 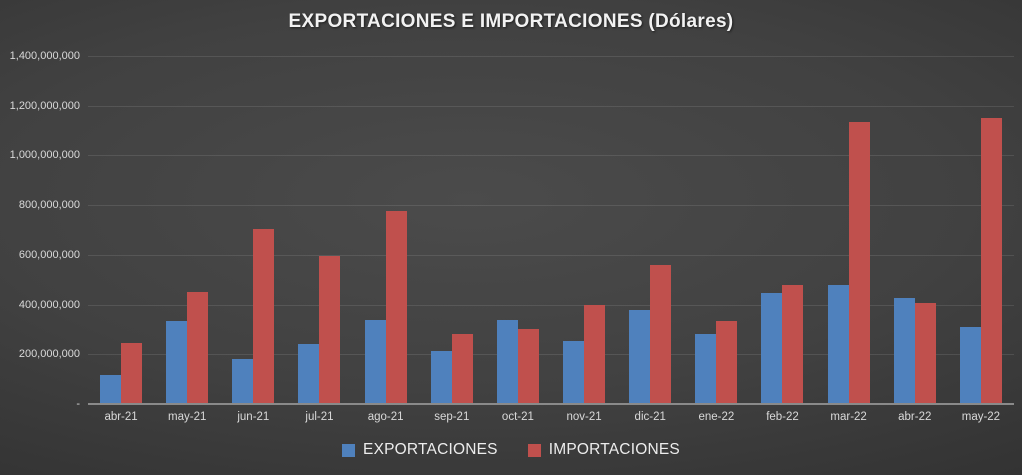 What do you see at coordinates (614, 449) in the screenshot?
I see `legend-label: IMPORTACIONES` at bounding box center [614, 449].